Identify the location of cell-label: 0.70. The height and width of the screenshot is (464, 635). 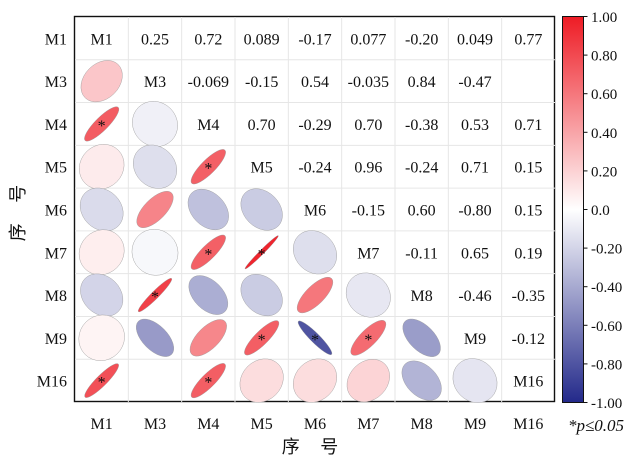
(368, 125).